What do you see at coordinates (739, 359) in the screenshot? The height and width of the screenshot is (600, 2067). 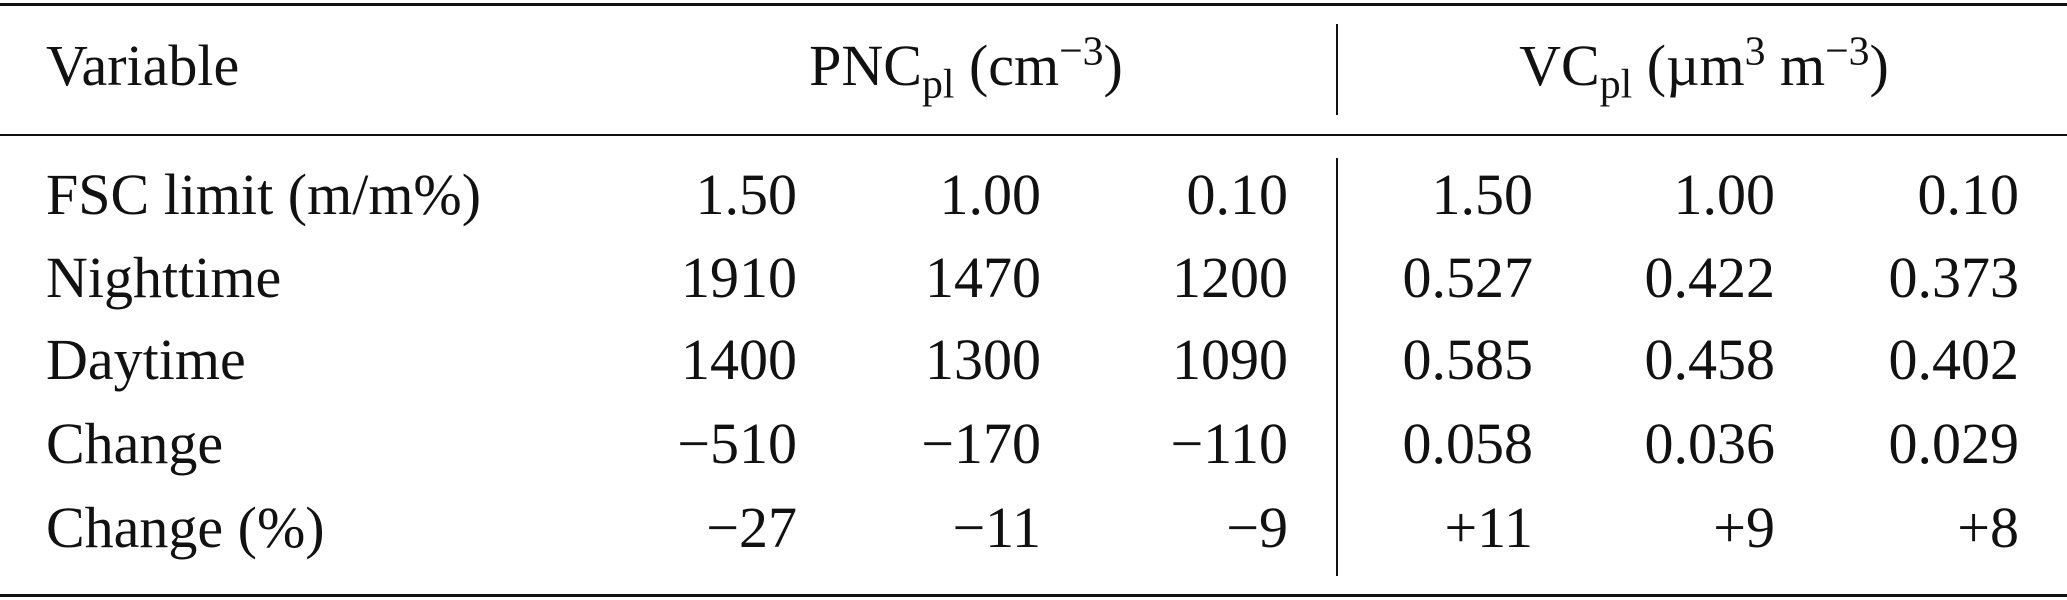 I see `cell-value: 1400` at bounding box center [739, 359].